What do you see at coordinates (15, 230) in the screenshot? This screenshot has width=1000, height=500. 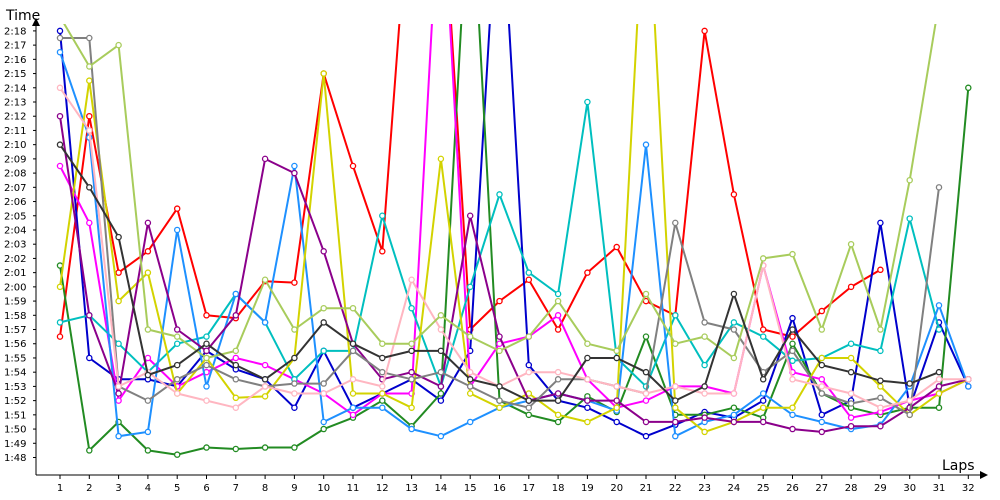 I see `y-tick-label: 2:04` at bounding box center [15, 230].